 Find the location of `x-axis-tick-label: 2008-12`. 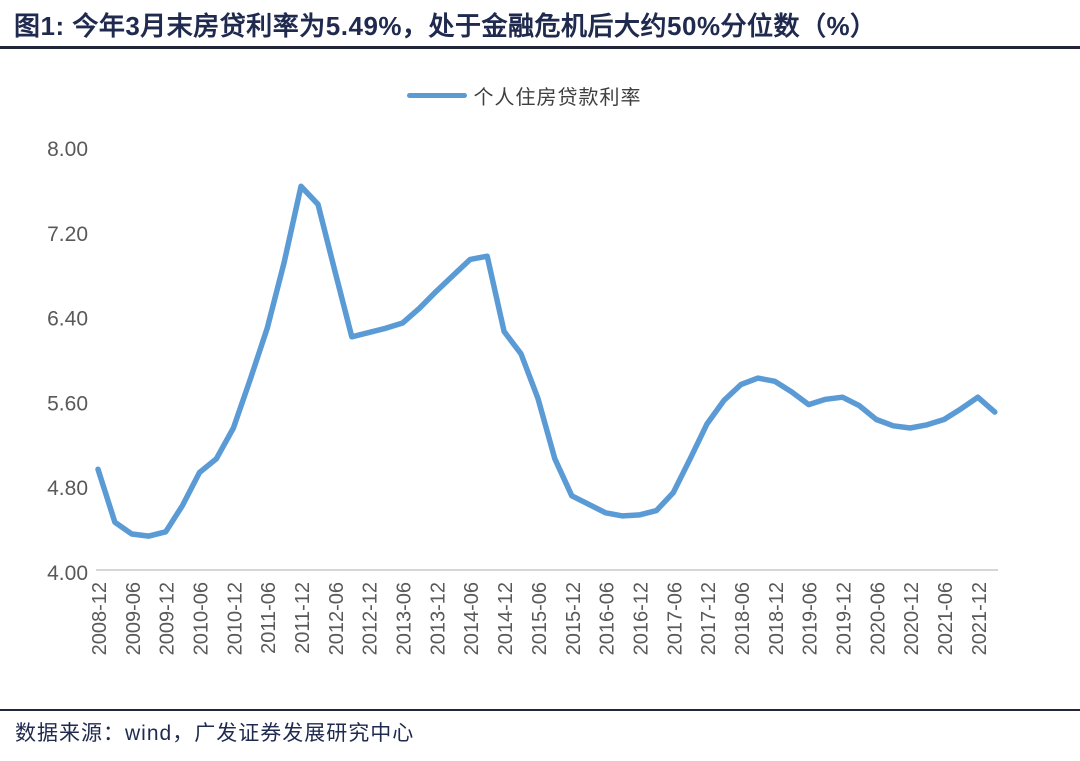

x-axis-tick-label: 2008-12 is located at coordinates (100, 618).